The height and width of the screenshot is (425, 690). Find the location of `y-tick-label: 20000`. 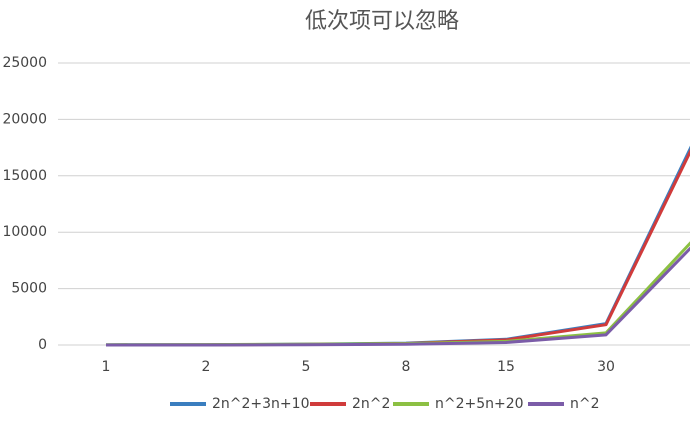

y-tick-label: 20000 is located at coordinates (24, 119).